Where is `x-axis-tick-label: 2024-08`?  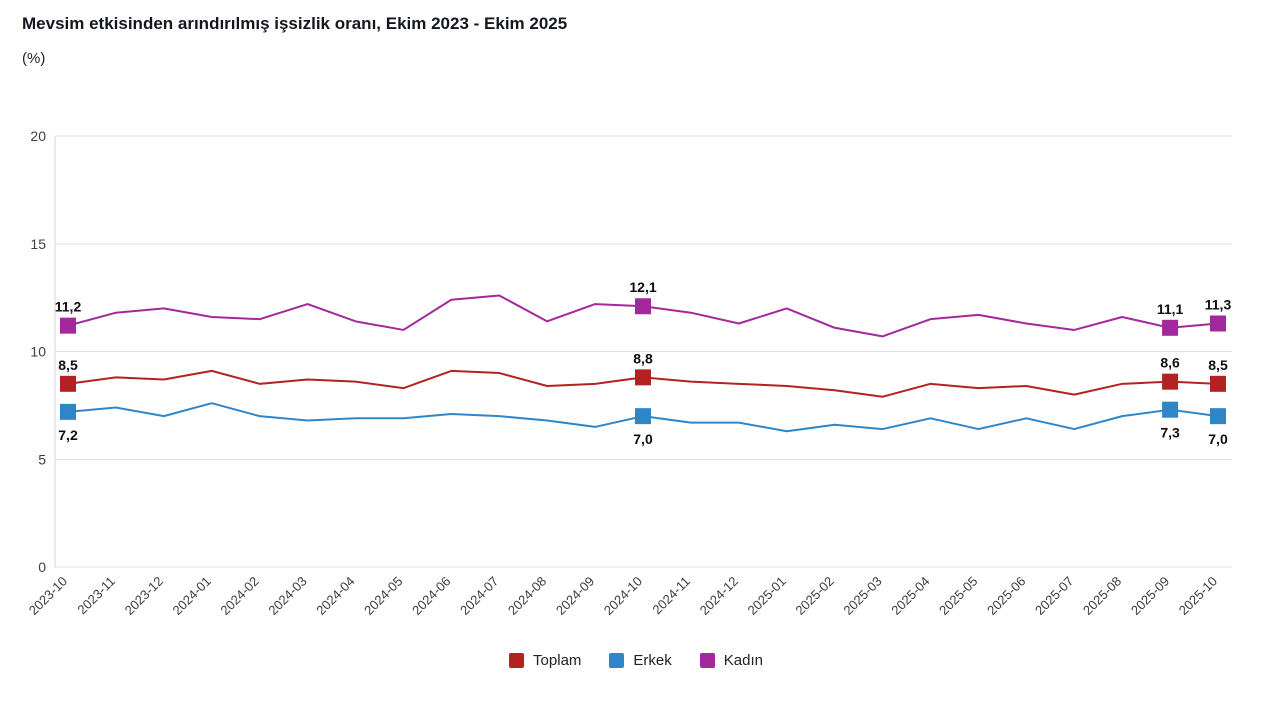 x-axis-tick-label: 2024-08 is located at coordinates (527, 596).